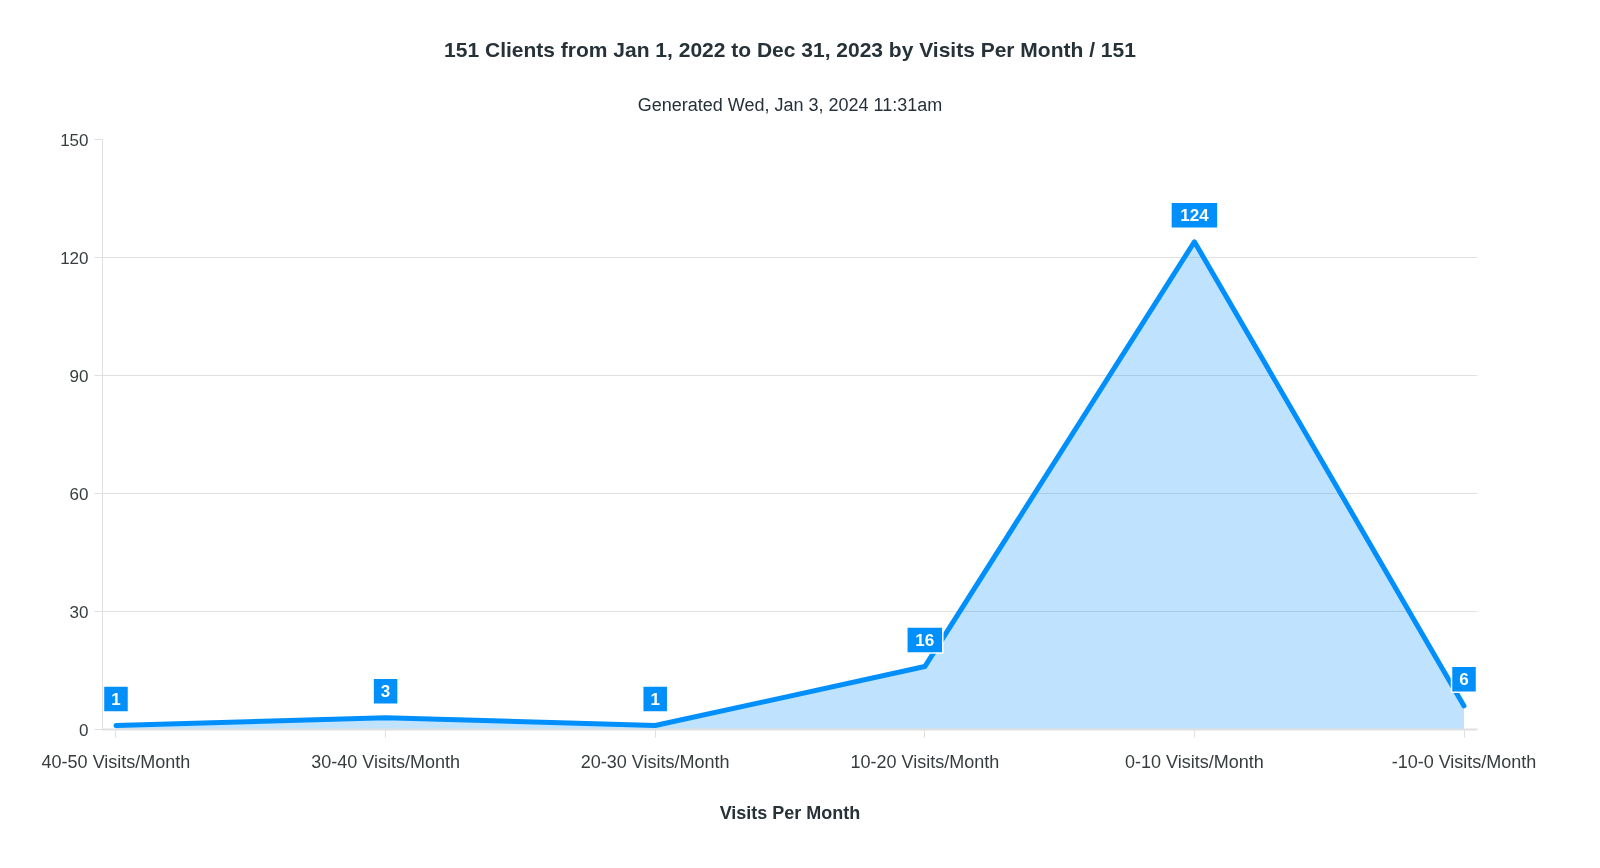  What do you see at coordinates (74, 140) in the screenshot?
I see `y-tick-label: 150` at bounding box center [74, 140].